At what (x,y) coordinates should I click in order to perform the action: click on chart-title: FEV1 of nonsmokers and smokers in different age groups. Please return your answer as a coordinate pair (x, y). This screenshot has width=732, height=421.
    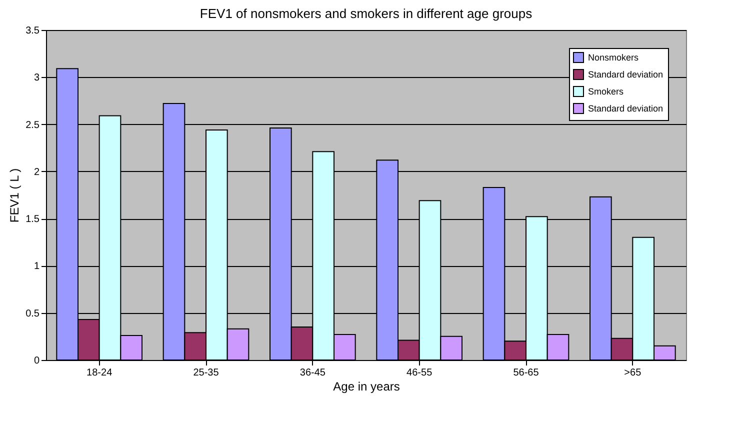
    Looking at the image, I should click on (366, 13).